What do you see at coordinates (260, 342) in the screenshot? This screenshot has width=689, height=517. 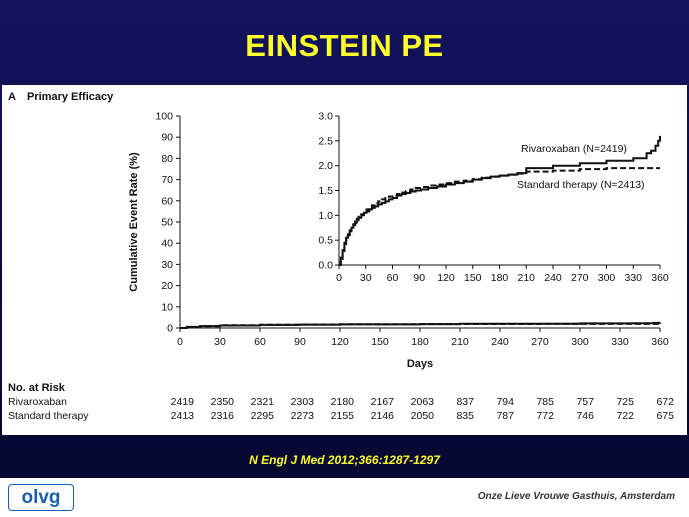 I see `x-tick-label: 60` at bounding box center [260, 342].